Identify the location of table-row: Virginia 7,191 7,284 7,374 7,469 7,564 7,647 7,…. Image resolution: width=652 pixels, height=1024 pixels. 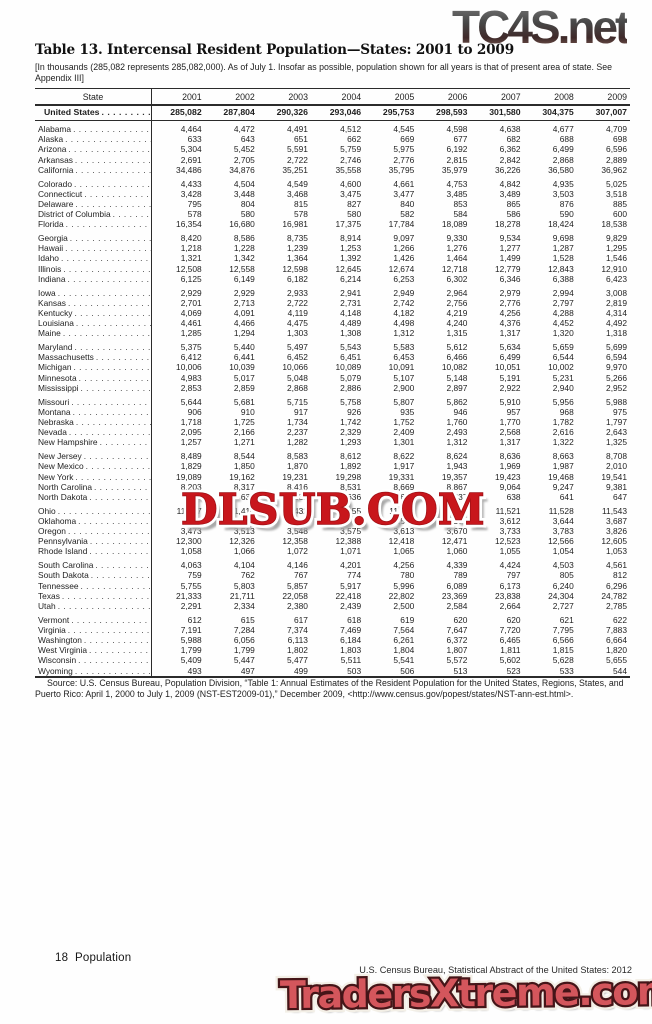
(332, 630).